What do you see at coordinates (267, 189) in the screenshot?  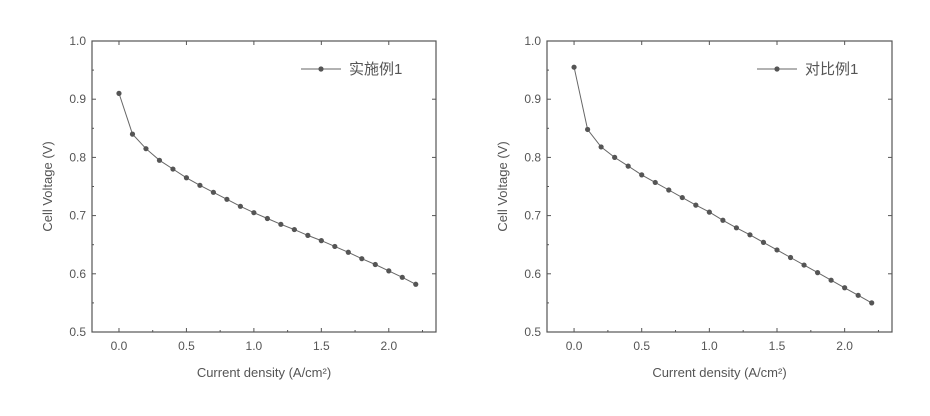 I see `chart-left-series-line` at bounding box center [267, 189].